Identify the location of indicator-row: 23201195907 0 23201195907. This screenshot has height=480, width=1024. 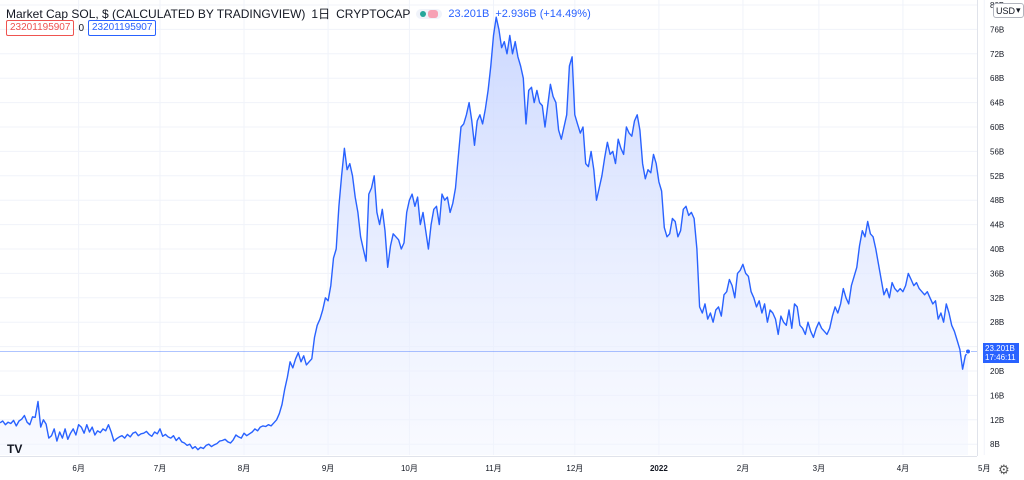
(81, 28).